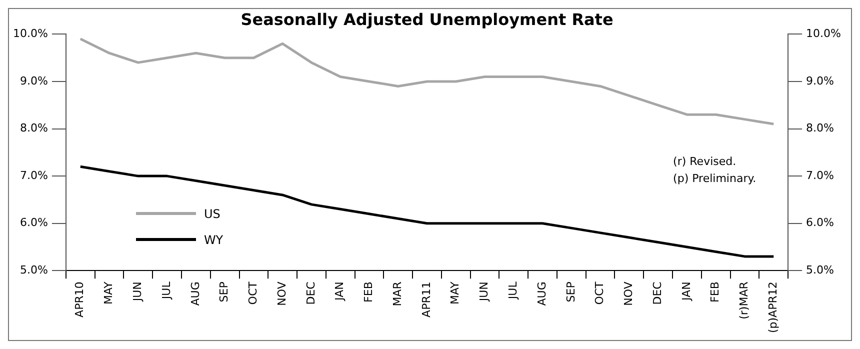 The width and height of the screenshot is (860, 349). Describe the element at coordinates (704, 161) in the screenshot. I see `annotation: (r) Revised.` at that location.